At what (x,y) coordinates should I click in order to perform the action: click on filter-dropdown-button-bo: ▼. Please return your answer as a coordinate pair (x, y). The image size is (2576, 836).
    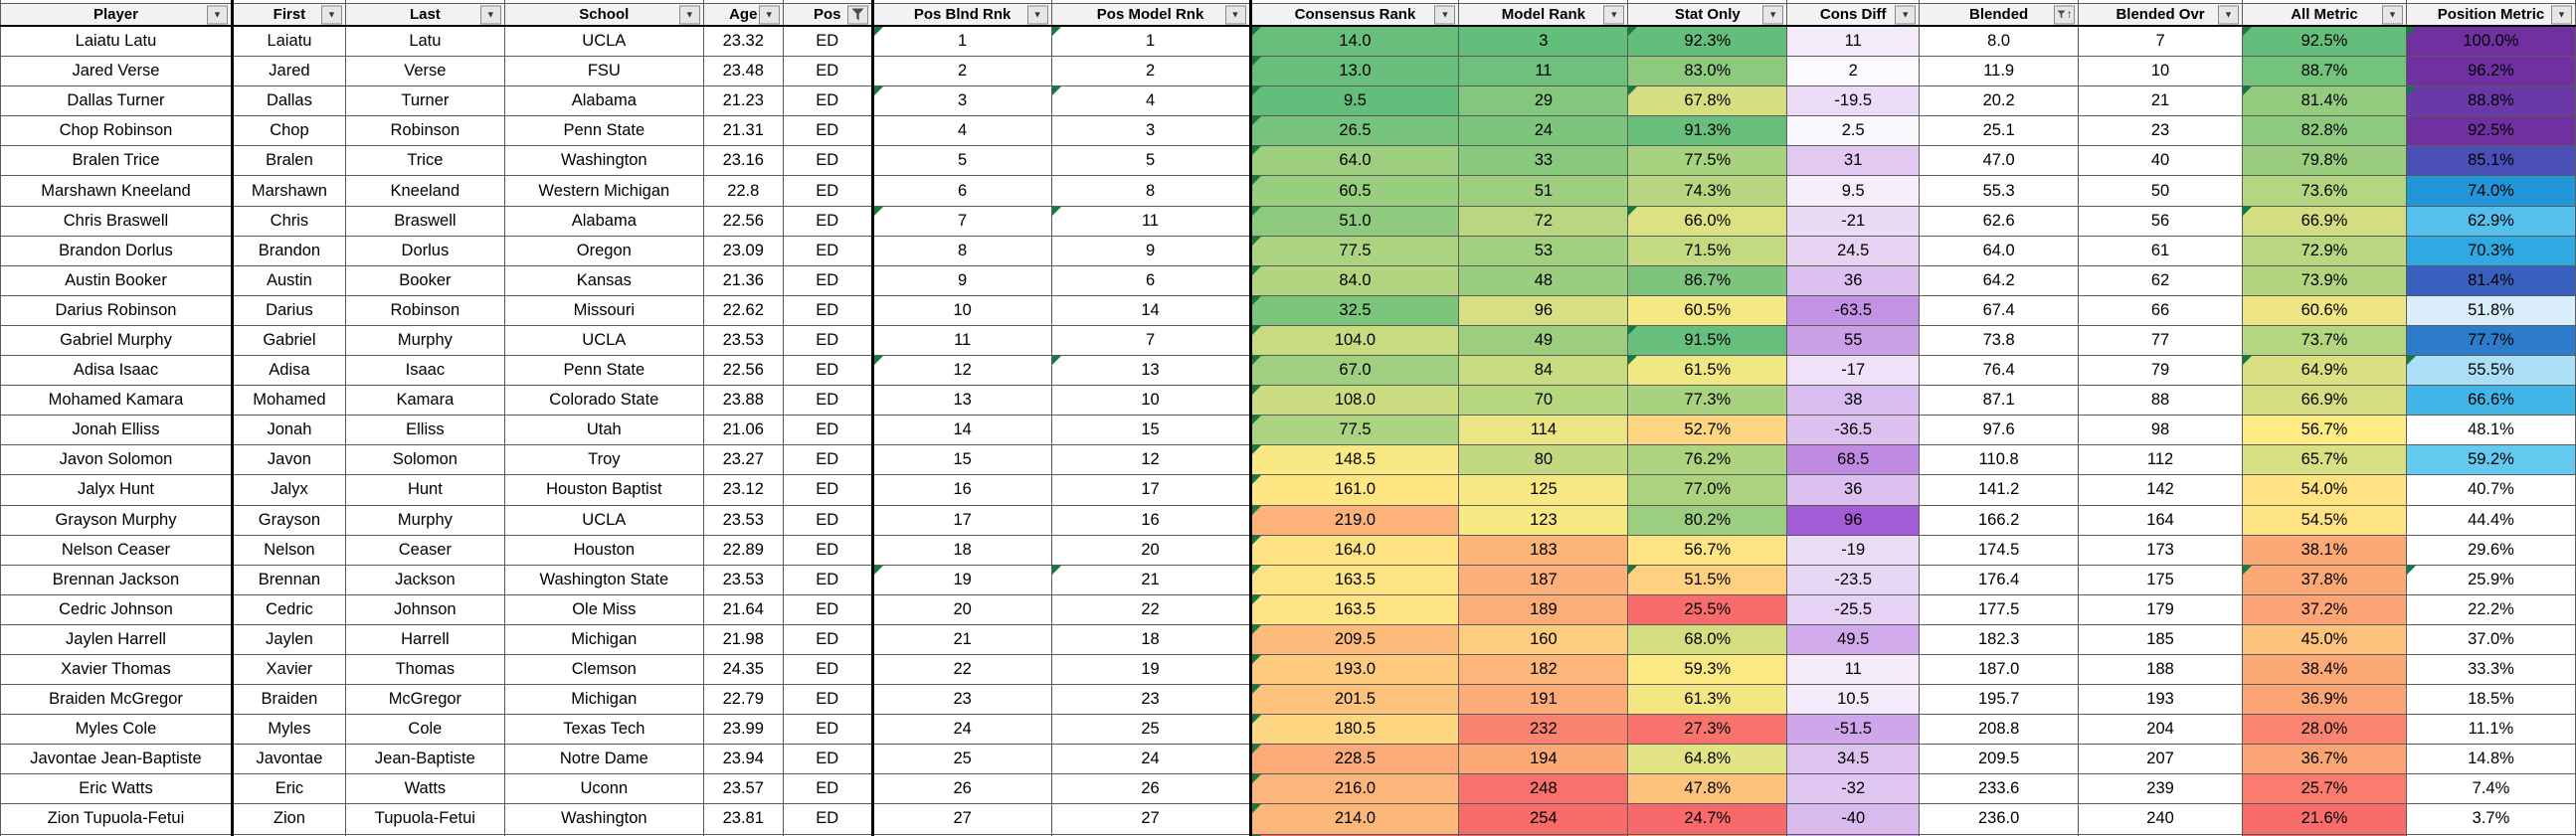
    Looking at the image, I should click on (2229, 14).